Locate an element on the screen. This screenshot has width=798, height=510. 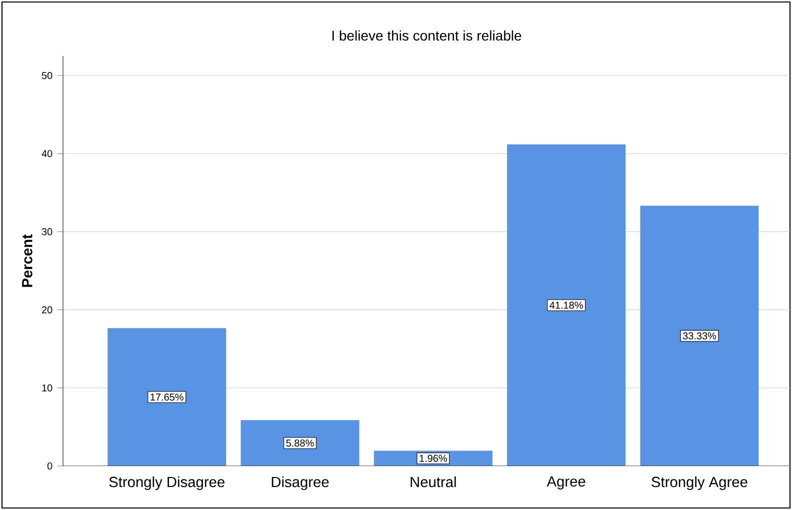
data-label: 33.33% is located at coordinates (699, 336).